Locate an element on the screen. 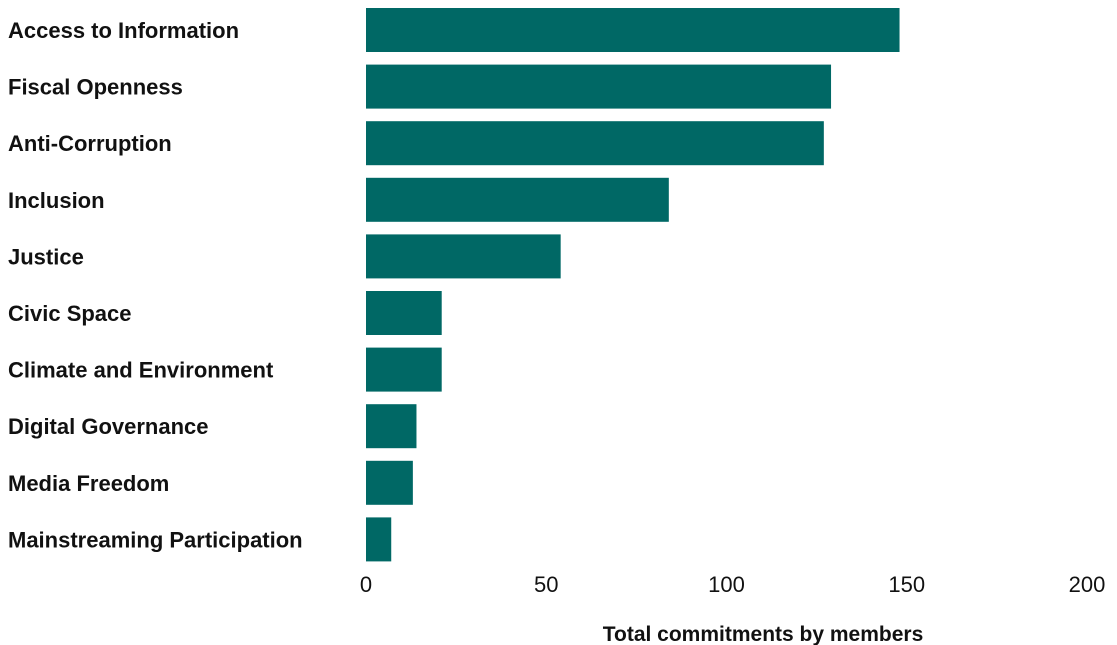 The width and height of the screenshot is (1117, 645). x-axis-ticks: 0 50 100 150 200 is located at coordinates (732, 584).